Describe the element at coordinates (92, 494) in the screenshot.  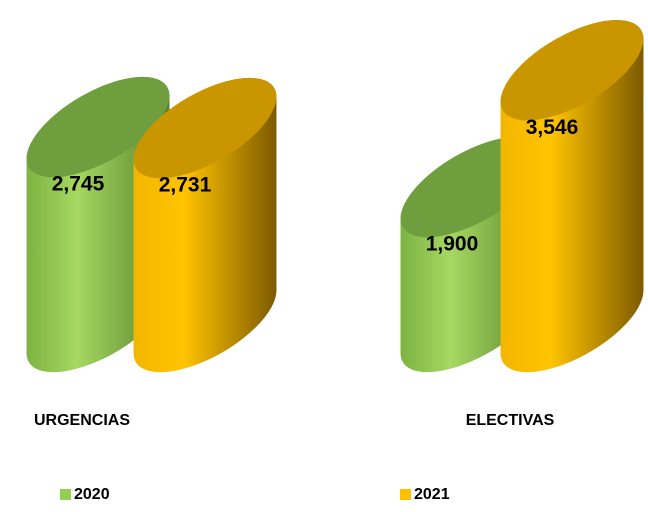
I see `legend-label: 2020` at that location.